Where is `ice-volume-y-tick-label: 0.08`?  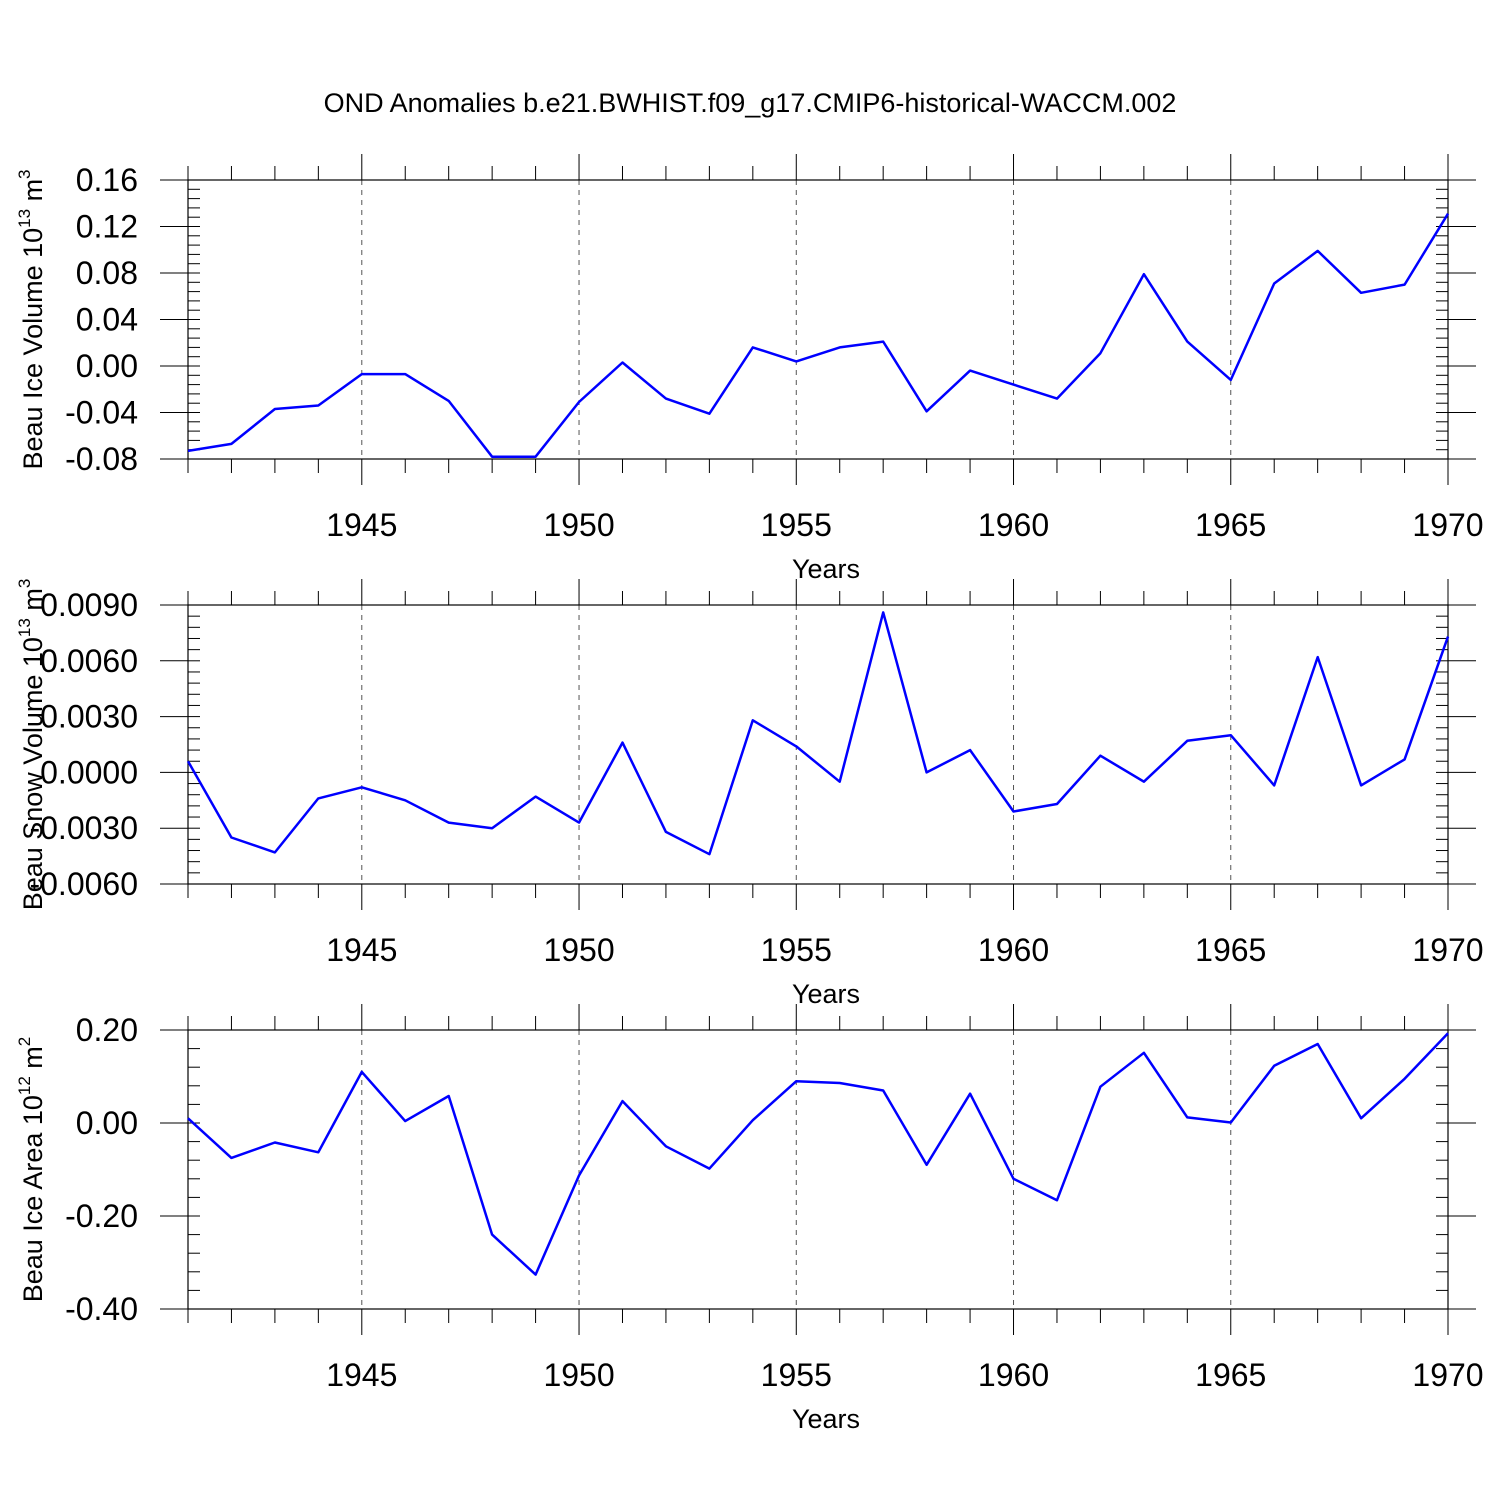
ice-volume-y-tick-label: 0.08 is located at coordinates (107, 273).